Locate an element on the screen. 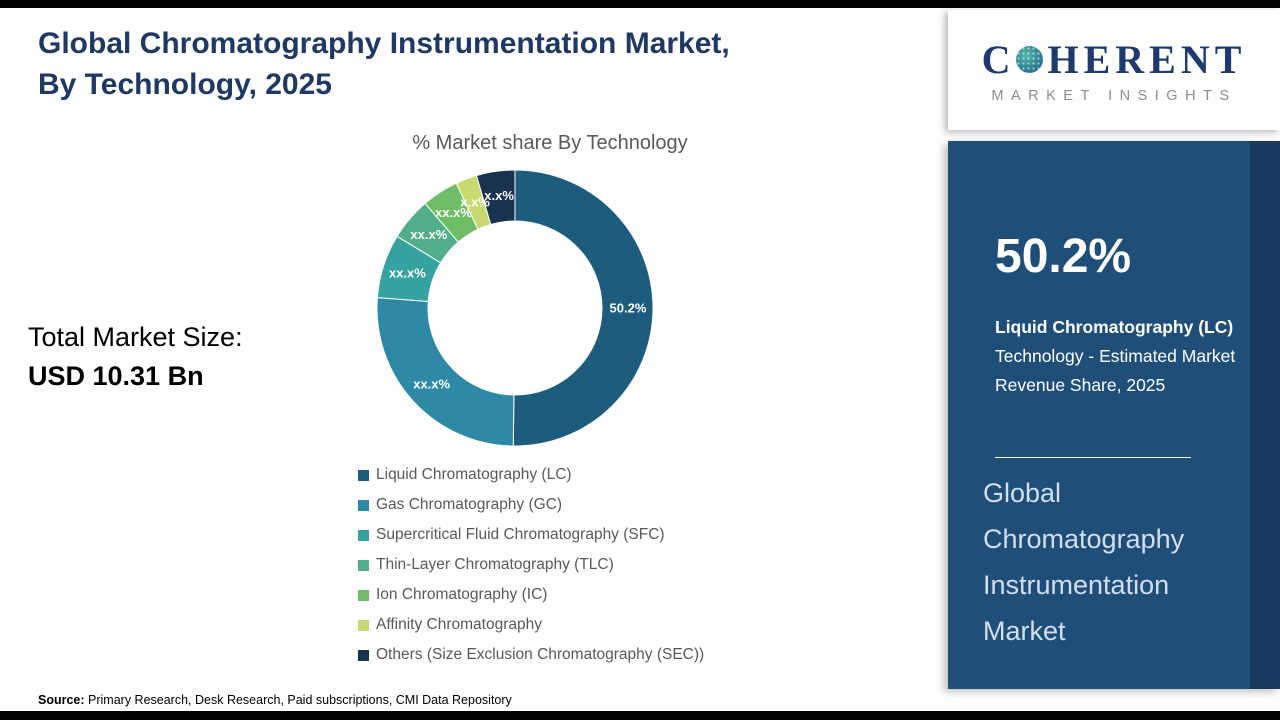  total-market-block: Total Market Size: USD 10.31 Bn is located at coordinates (135, 357).